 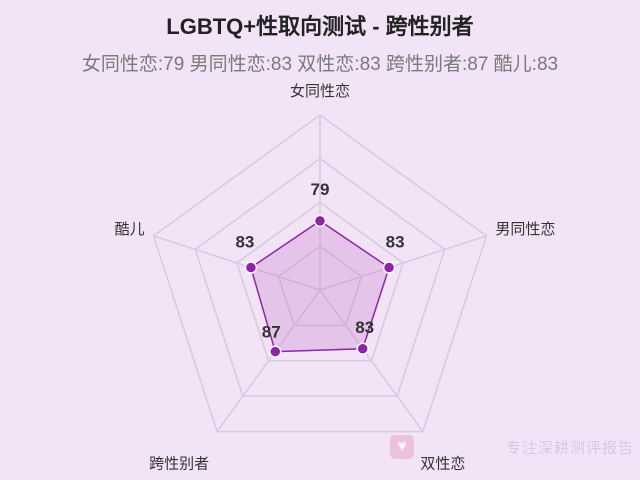 I want to click on axis-label: 酷儿, so click(x=130, y=229).